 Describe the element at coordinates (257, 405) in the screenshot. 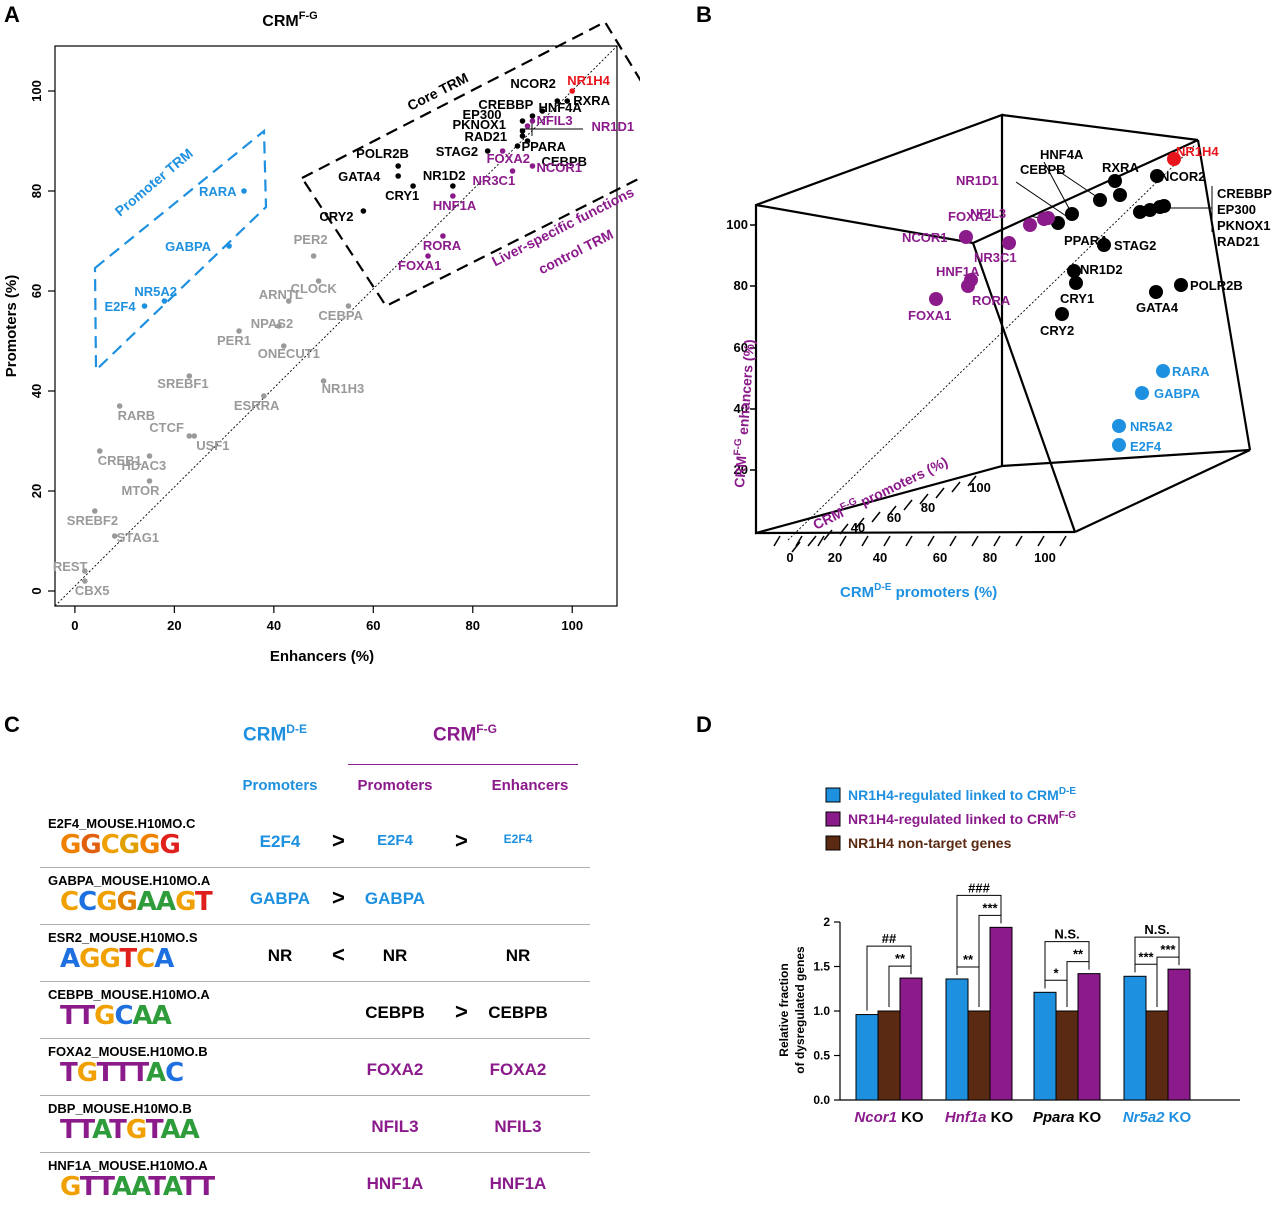

I see `point-label-esrra: ESRRA` at that location.